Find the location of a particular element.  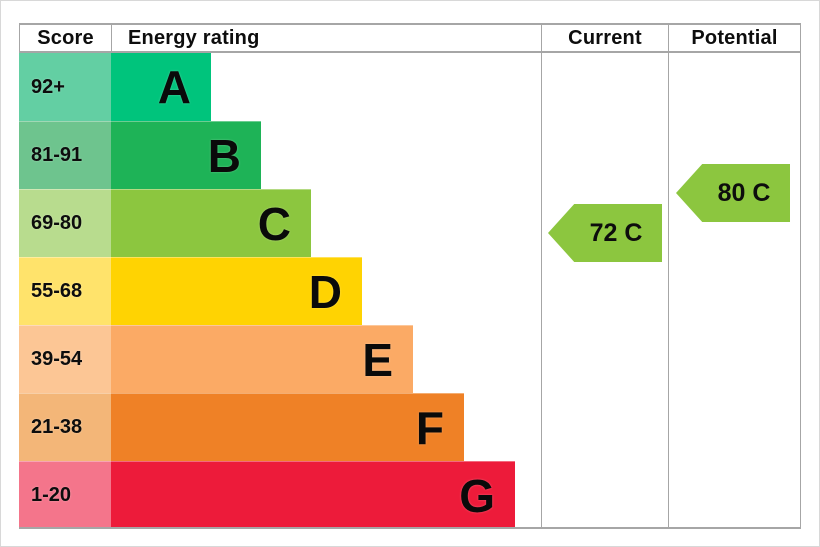

rating-bar-b: B is located at coordinates (186, 155).